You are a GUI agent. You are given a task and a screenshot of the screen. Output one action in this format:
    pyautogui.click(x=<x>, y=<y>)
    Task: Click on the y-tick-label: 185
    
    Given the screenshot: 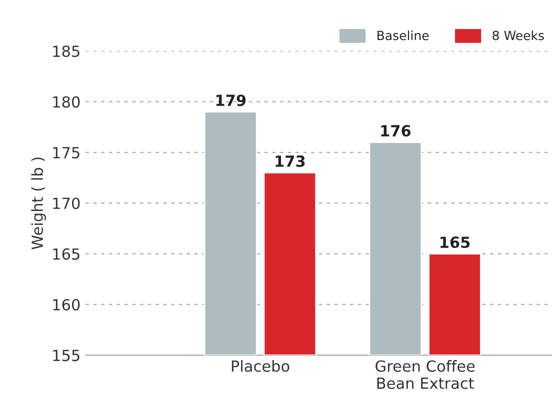 What is the action you would take?
    pyautogui.click(x=66, y=51)
    